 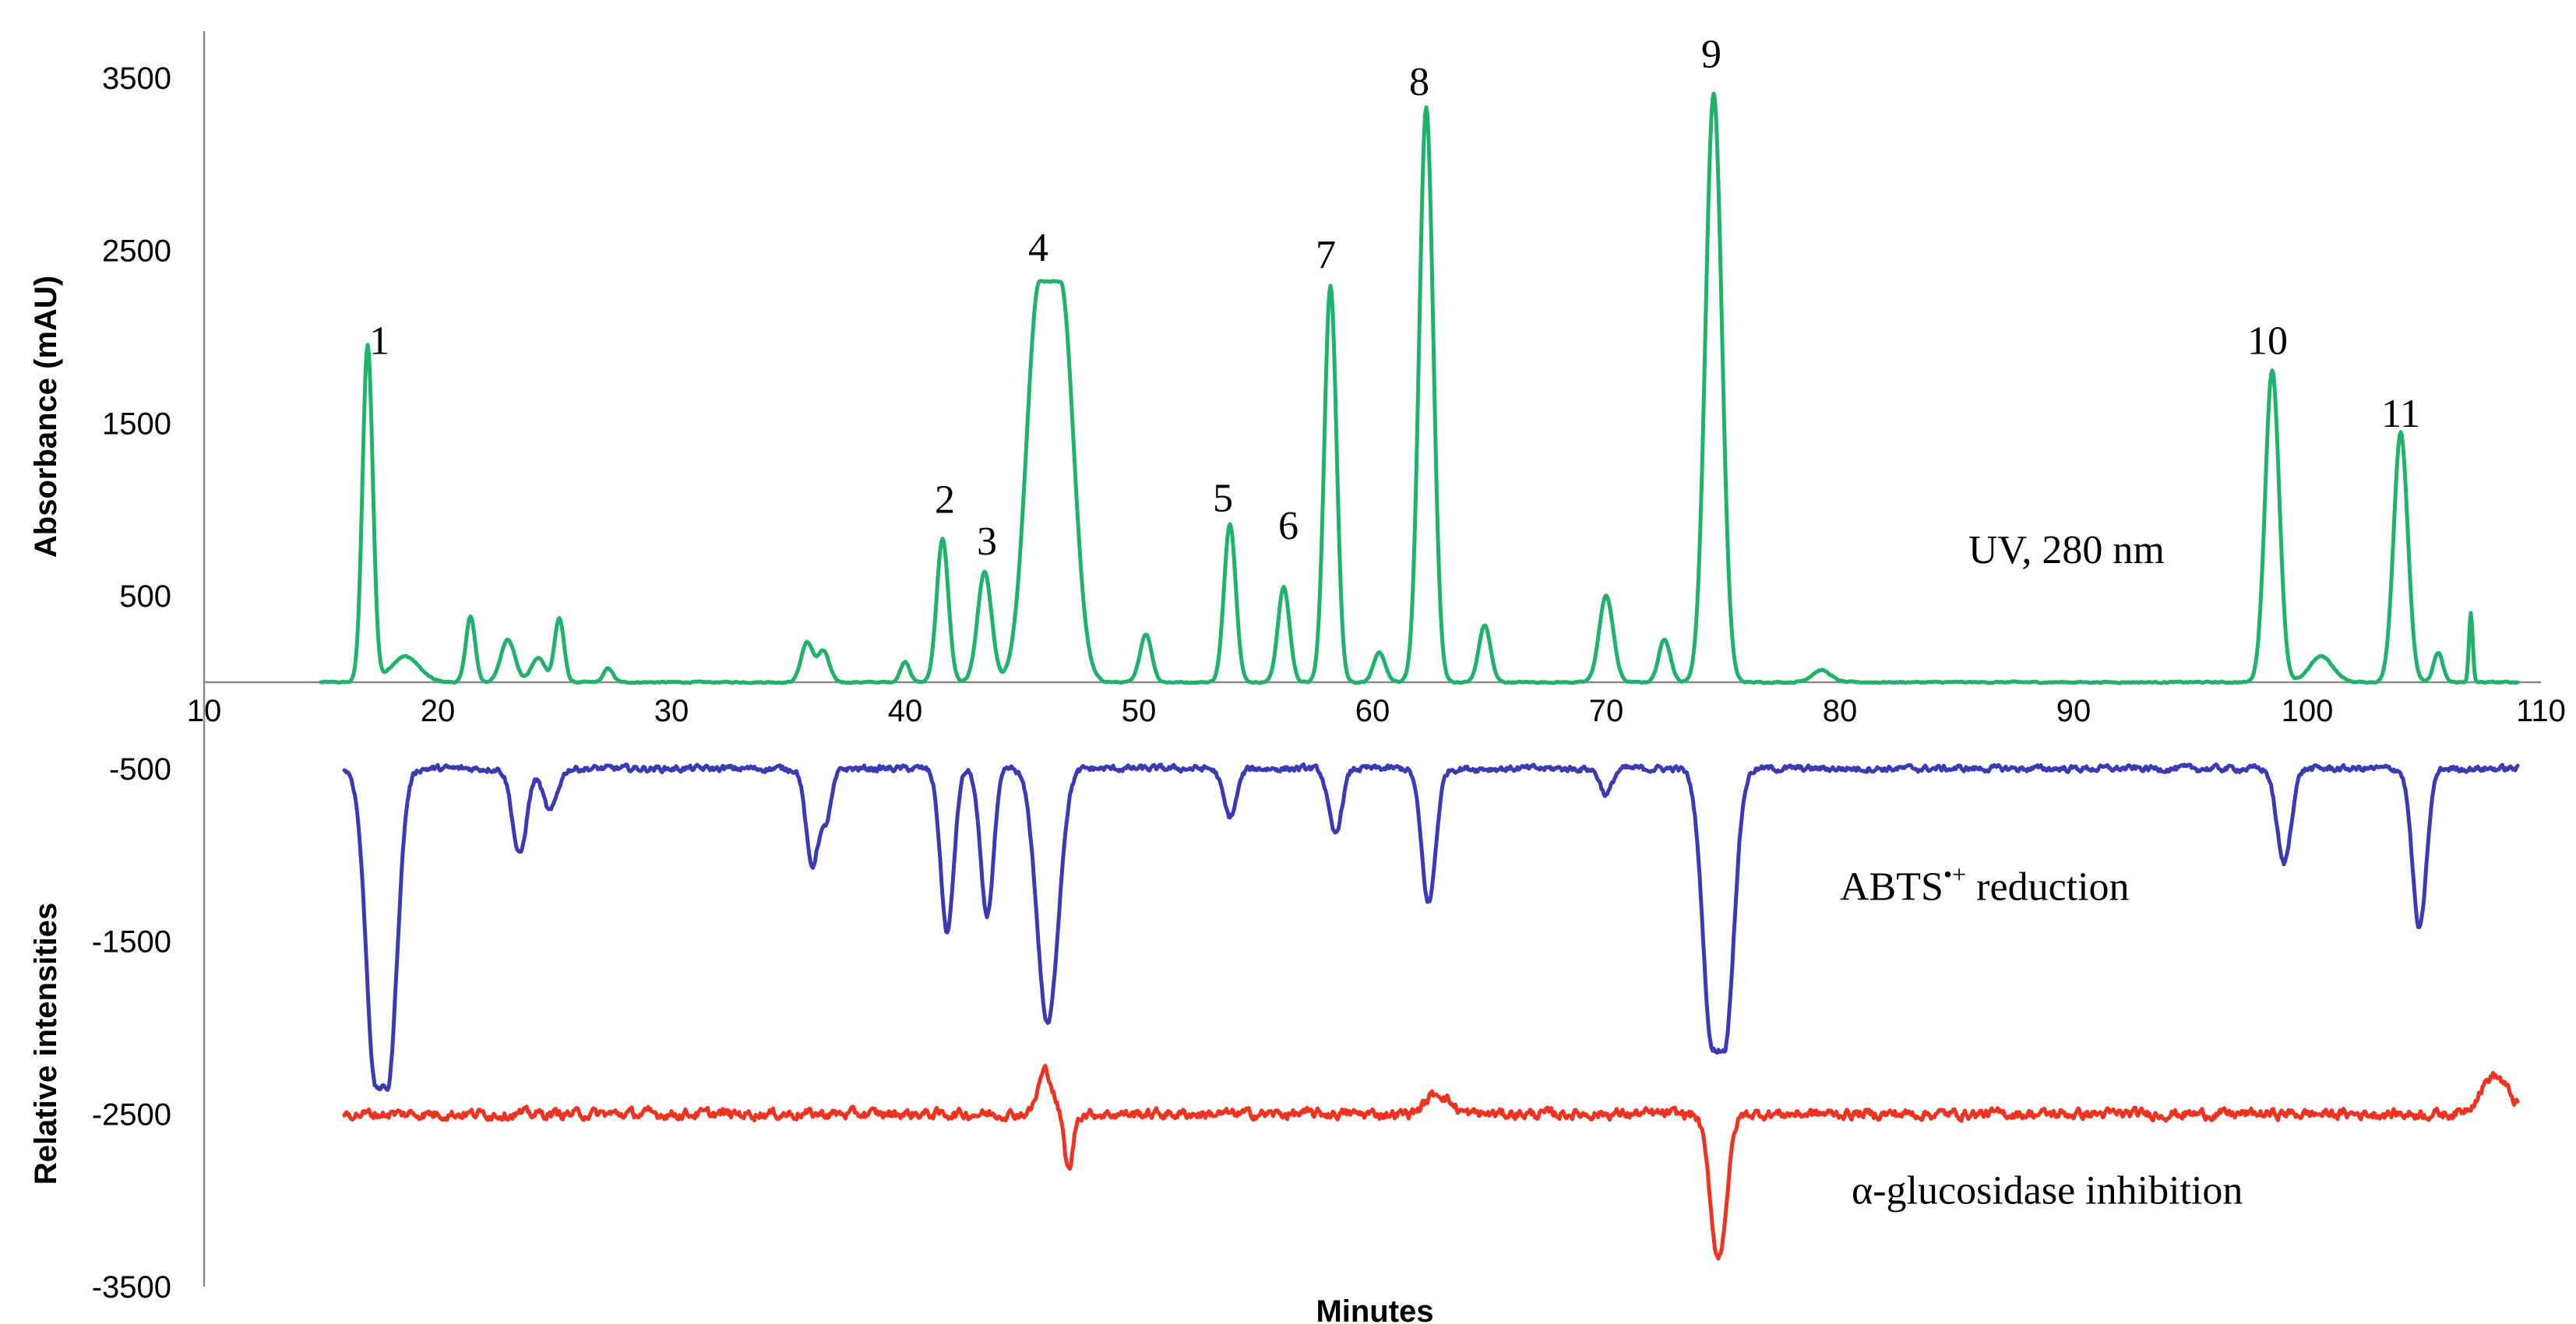 What do you see at coordinates (2541, 711) in the screenshot?
I see `x-tick-label: 110` at bounding box center [2541, 711].